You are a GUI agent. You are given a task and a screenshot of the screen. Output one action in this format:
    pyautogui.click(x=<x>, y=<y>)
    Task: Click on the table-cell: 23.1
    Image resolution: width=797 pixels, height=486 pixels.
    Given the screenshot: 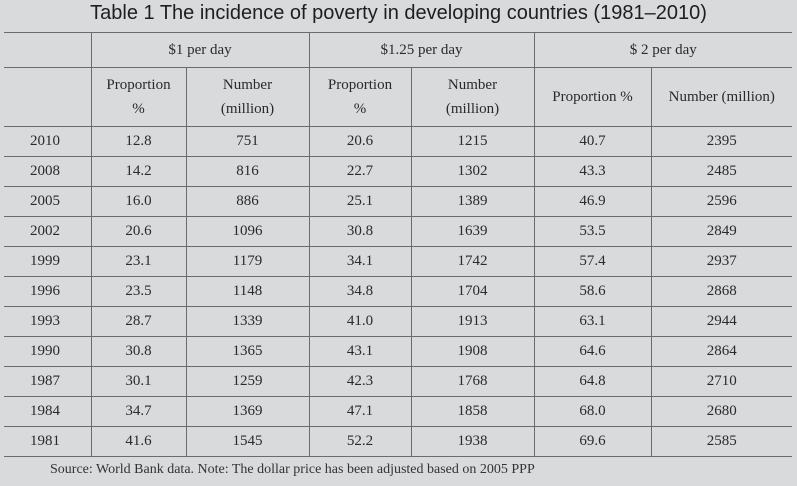 What is the action you would take?
    pyautogui.click(x=138, y=261)
    